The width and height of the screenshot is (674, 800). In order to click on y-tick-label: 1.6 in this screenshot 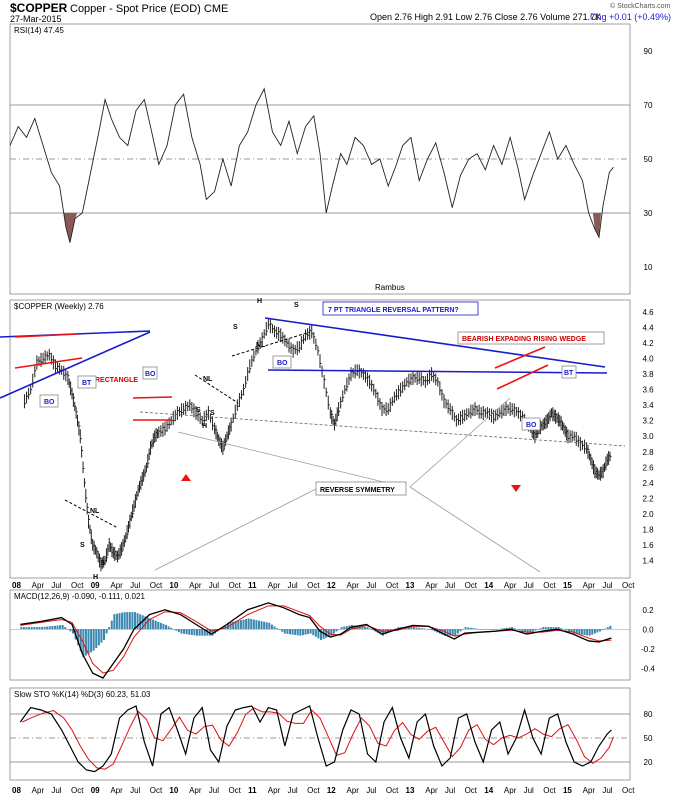, I will do `click(648, 545)`.